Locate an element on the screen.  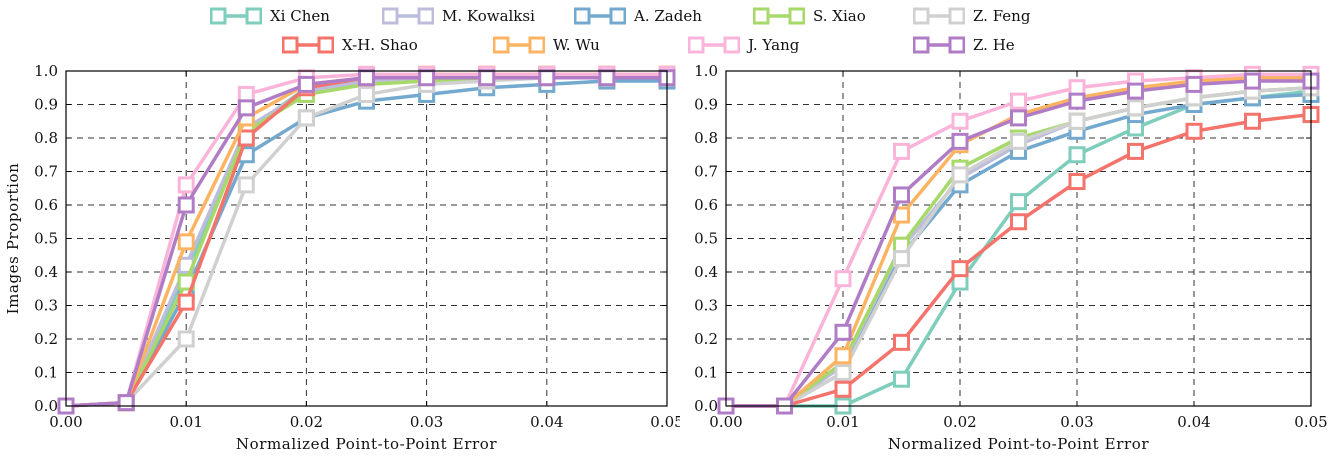
legend-entry-3: S. Xiao is located at coordinates (809, 16).